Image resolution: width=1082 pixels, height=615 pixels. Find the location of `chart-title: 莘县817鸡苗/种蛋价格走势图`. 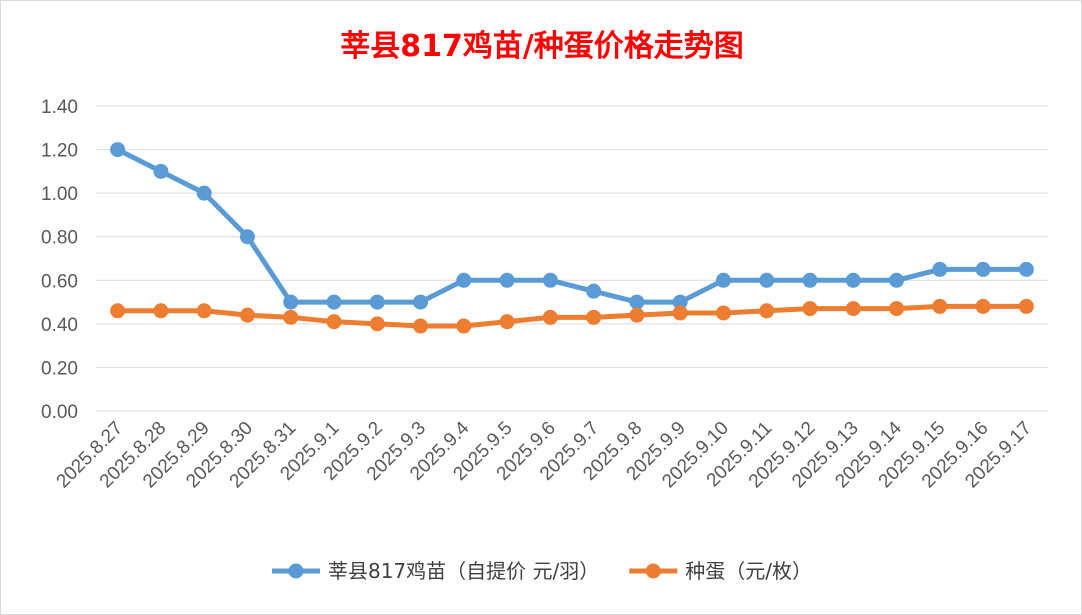

chart-title: 莘县817鸡苗/种蛋价格走势图 is located at coordinates (542, 46).